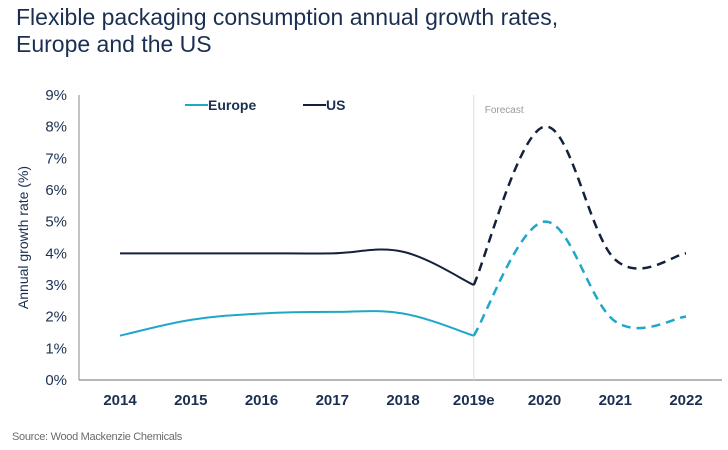  What do you see at coordinates (544, 400) in the screenshot?
I see `x-tick-label: 2020` at bounding box center [544, 400].